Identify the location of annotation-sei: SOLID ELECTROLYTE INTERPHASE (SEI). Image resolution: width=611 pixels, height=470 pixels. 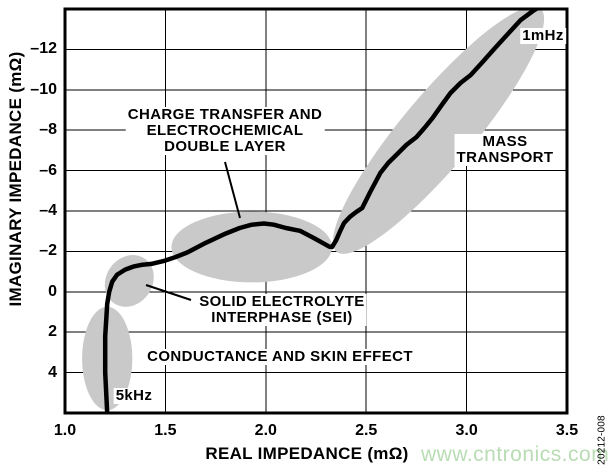
(282, 309).